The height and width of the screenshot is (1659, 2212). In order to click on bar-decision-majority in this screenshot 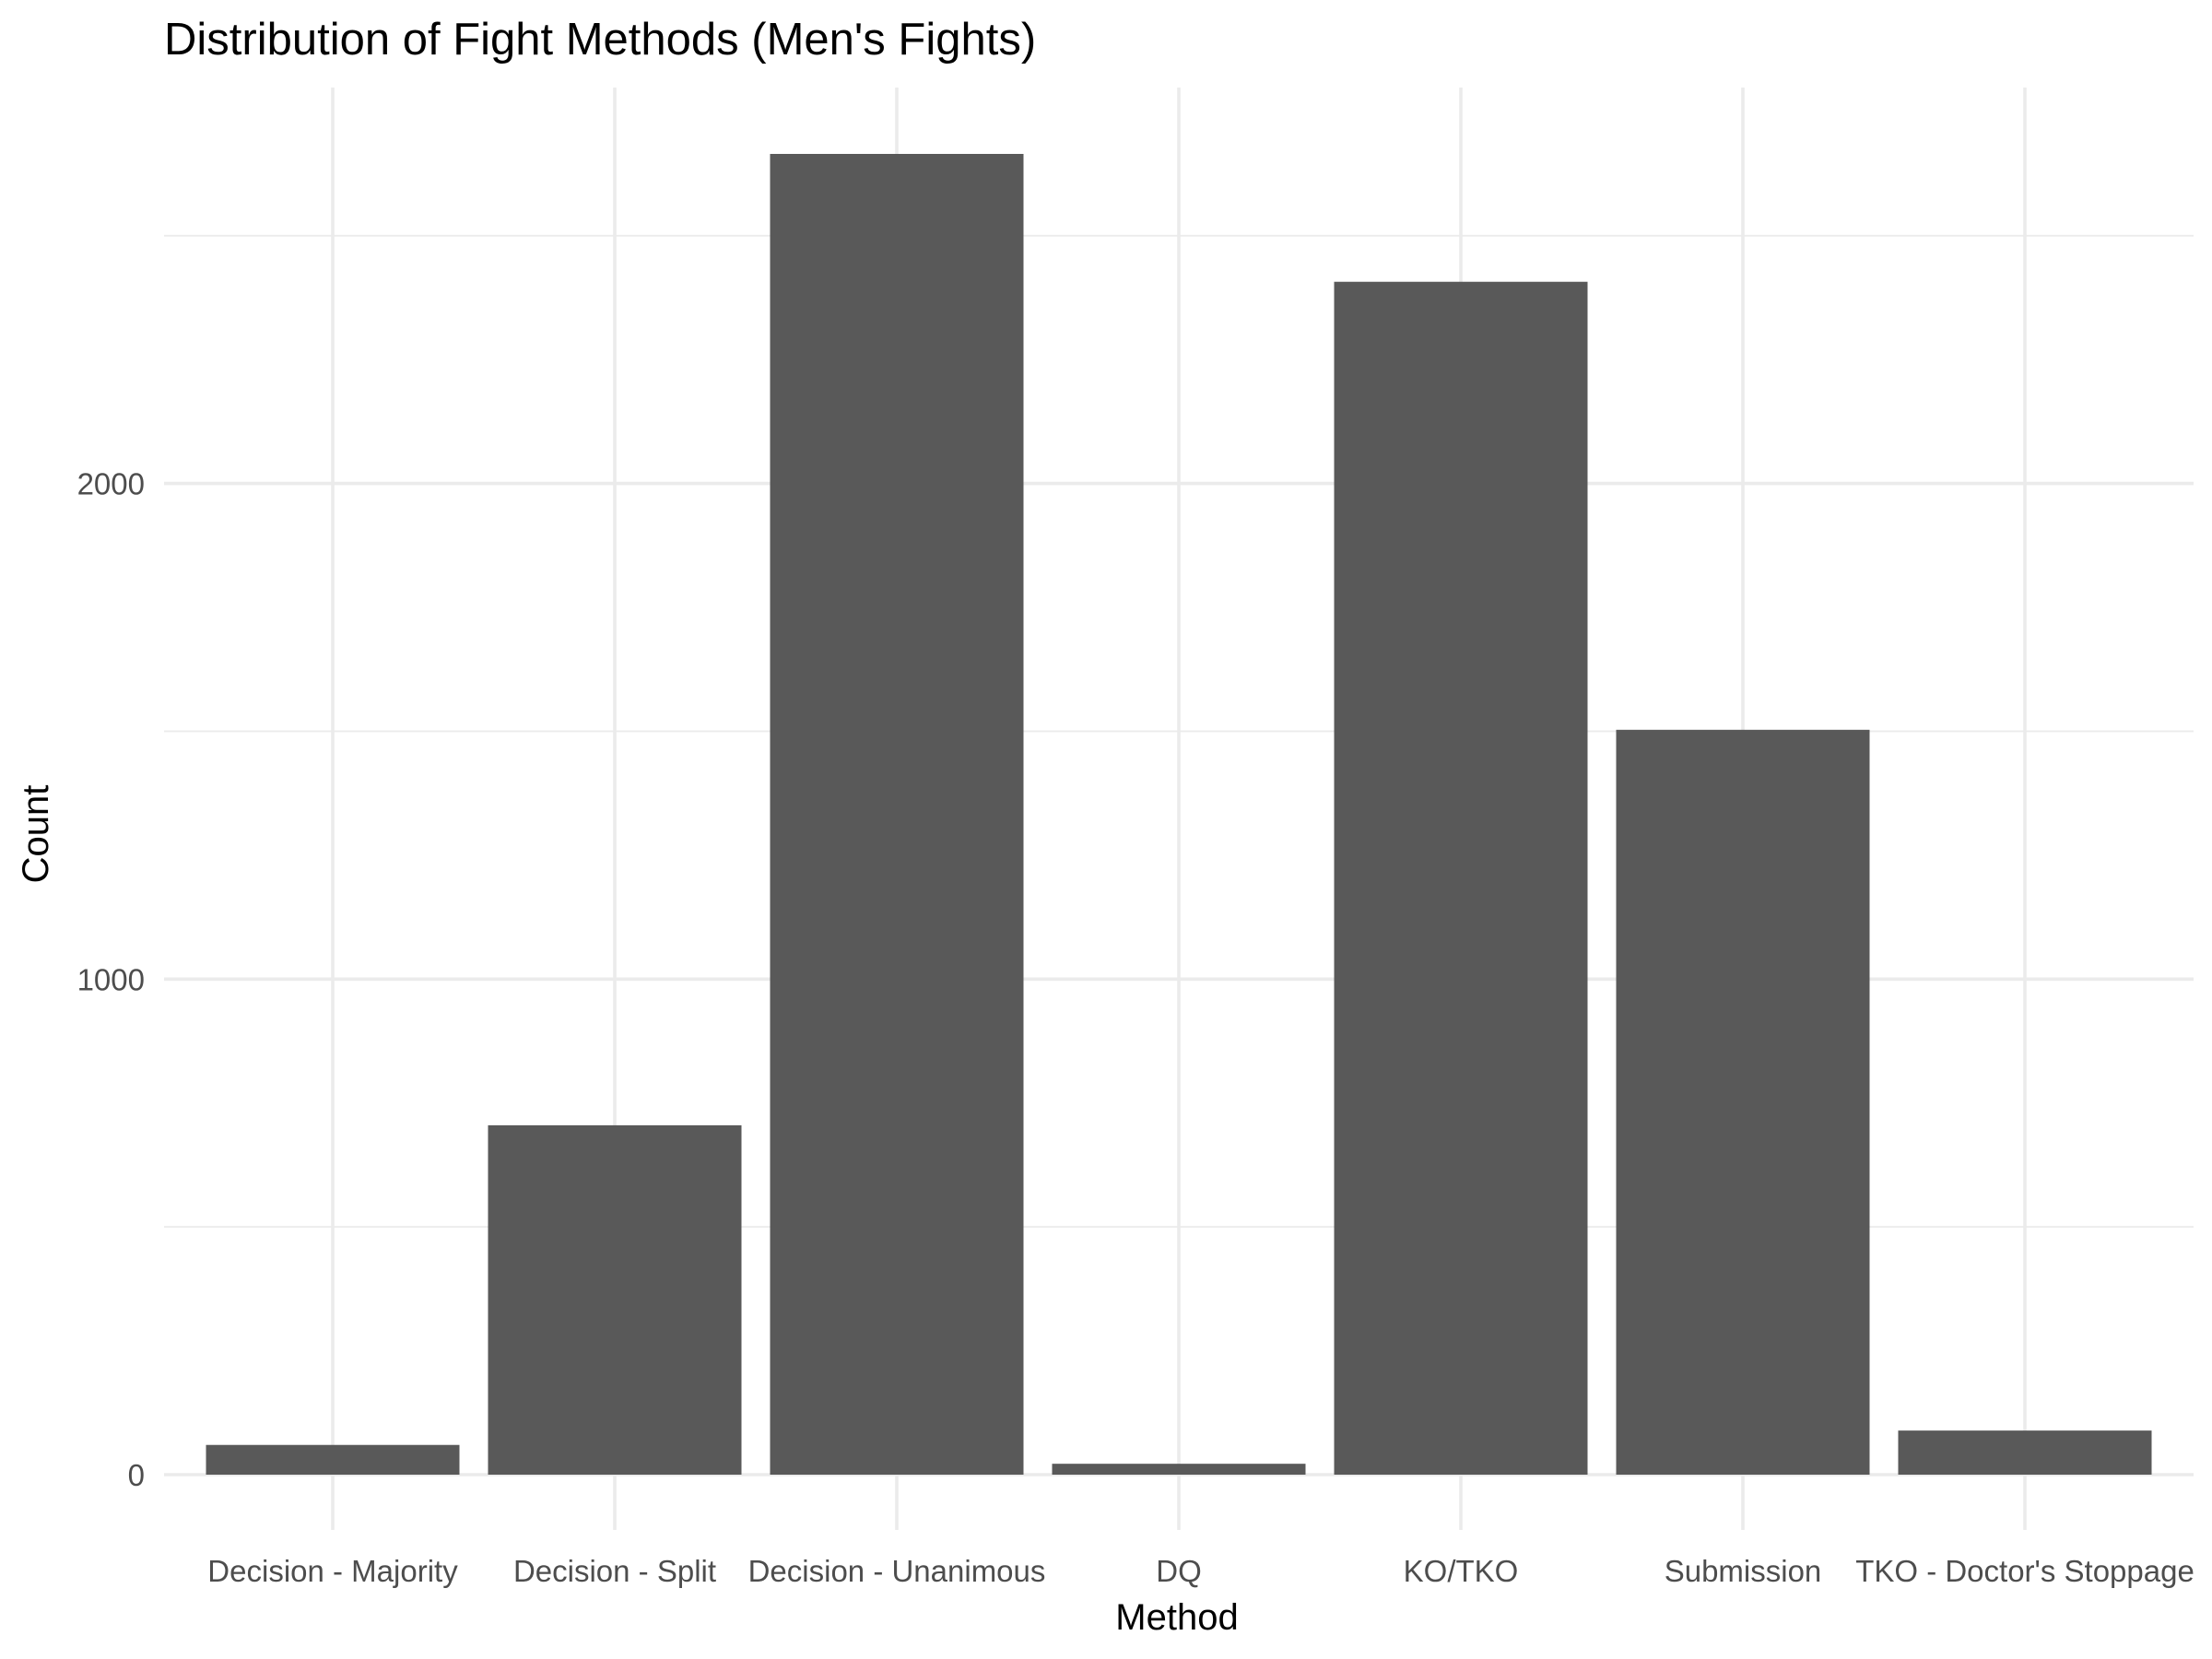, I will do `click(333, 1459)`.